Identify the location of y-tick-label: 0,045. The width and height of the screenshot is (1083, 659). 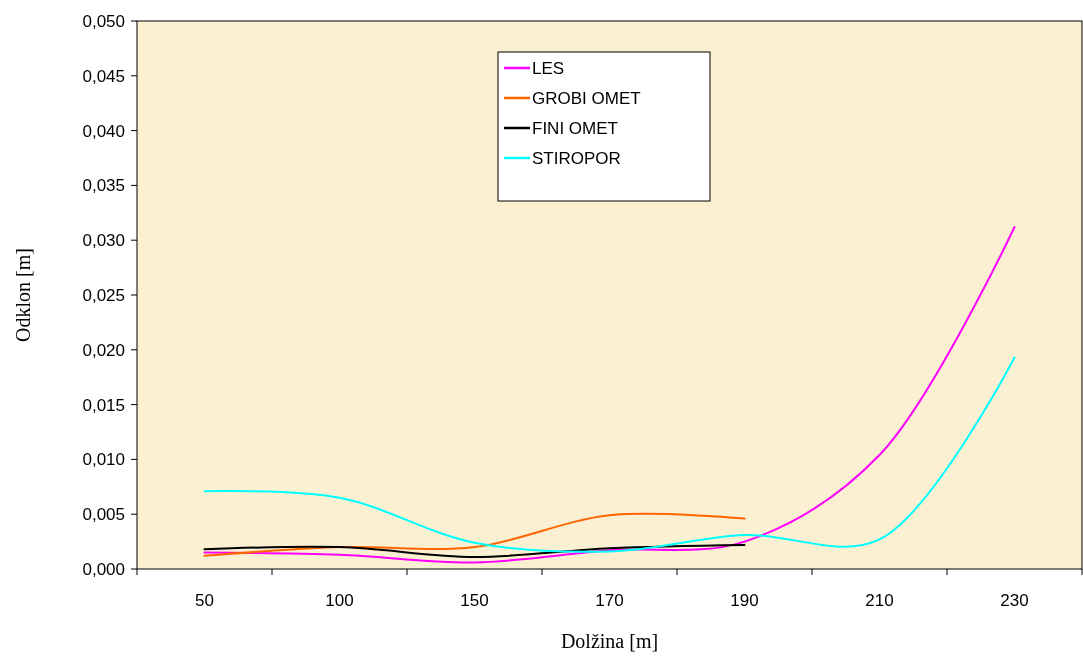
(103, 76).